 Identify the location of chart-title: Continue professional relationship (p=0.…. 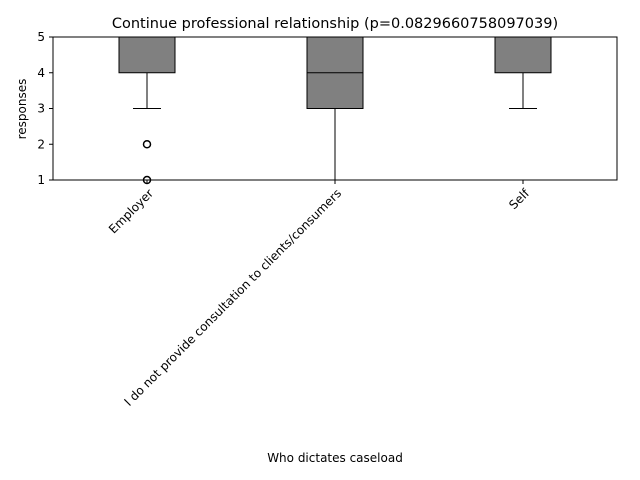
(335, 24).